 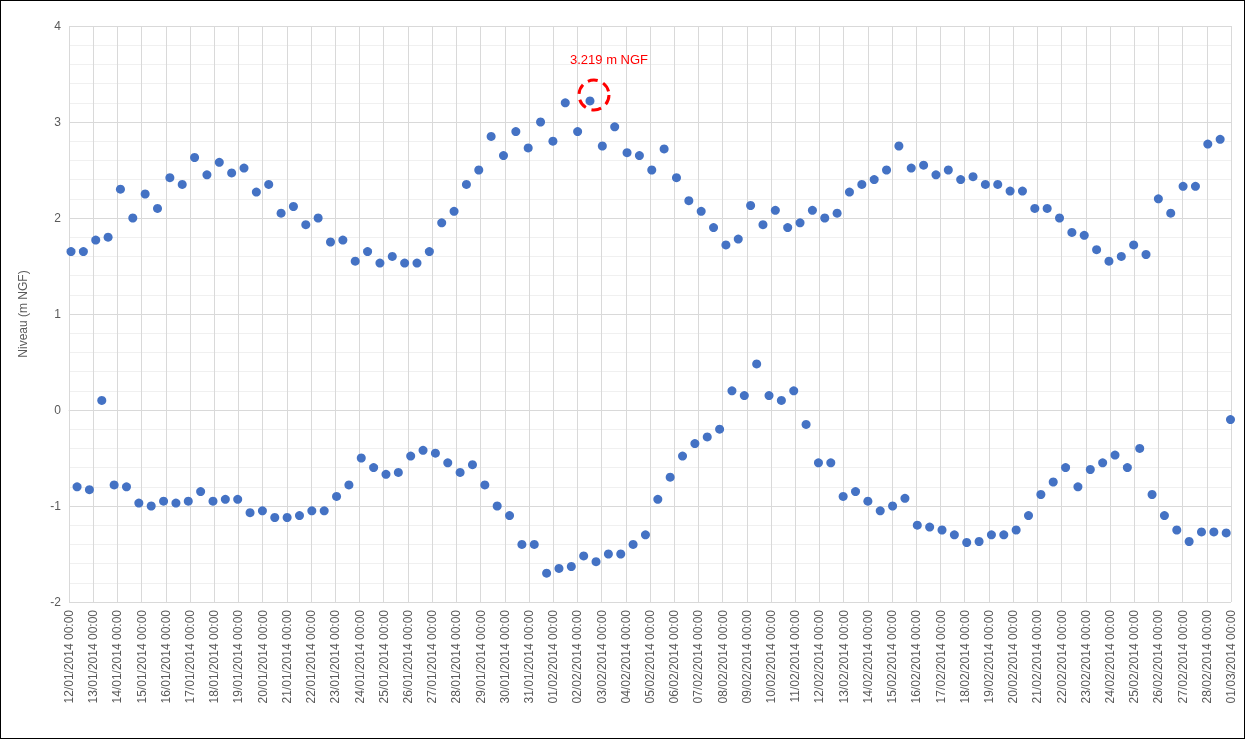 What do you see at coordinates (407, 656) in the screenshot?
I see `x-tick-label: 26/01/2014 00:00` at bounding box center [407, 656].